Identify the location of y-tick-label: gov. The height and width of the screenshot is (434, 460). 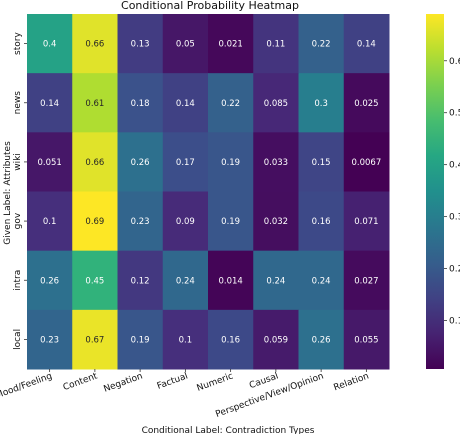
(18, 220).